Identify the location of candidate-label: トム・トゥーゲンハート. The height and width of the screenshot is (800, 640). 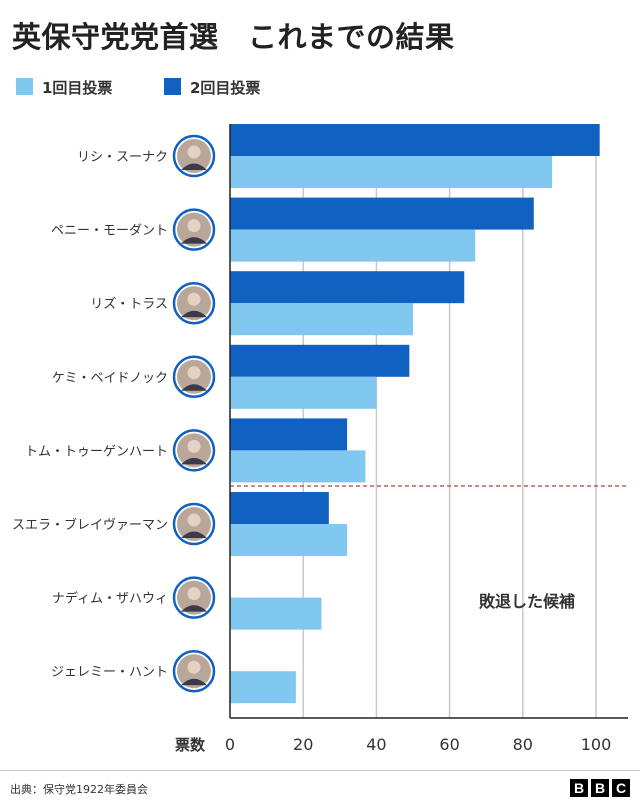
(96, 451).